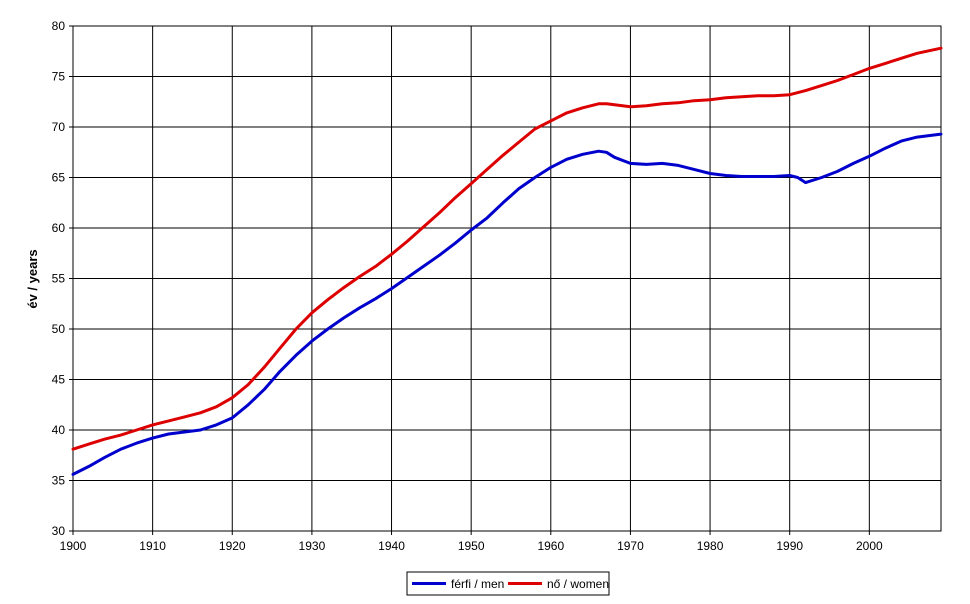 Image resolution: width=970 pixels, height=604 pixels. I want to click on y-tick-label: 35, so click(59, 481).